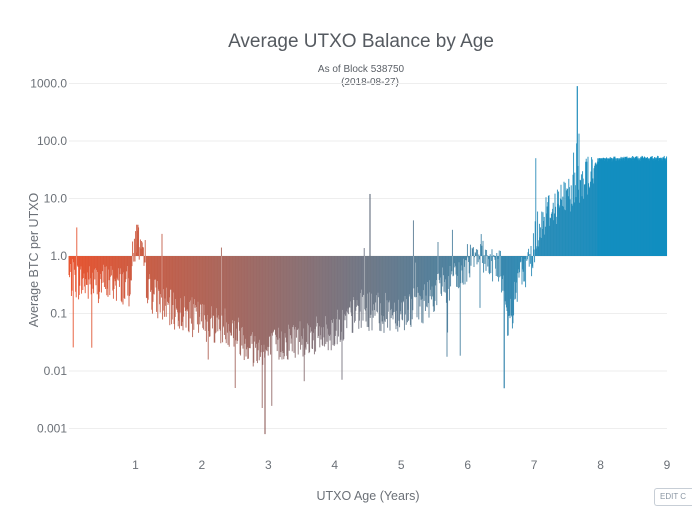 Image resolution: width=692 pixels, height=508 pixels. I want to click on plateau-bars, so click(632, 207).